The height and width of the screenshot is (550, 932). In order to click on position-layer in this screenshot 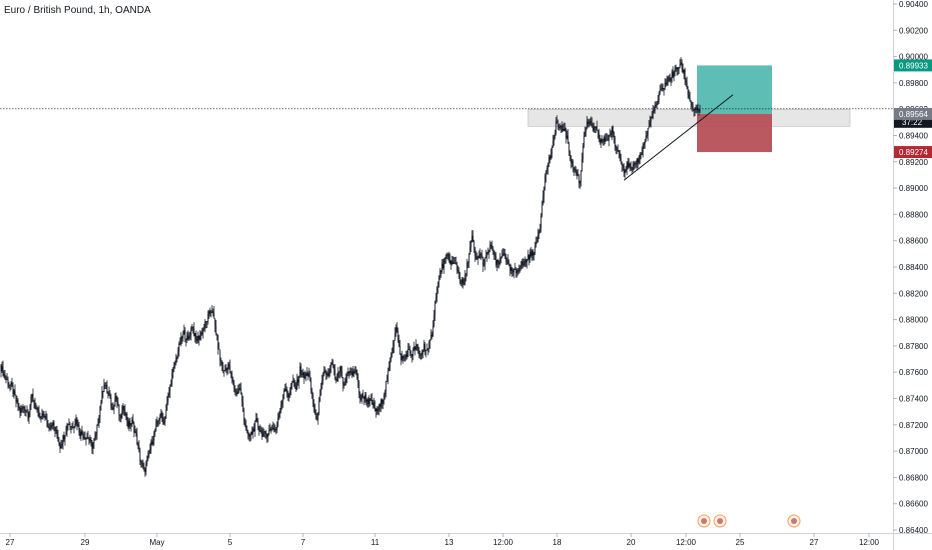, I will do `click(734, 109)`.